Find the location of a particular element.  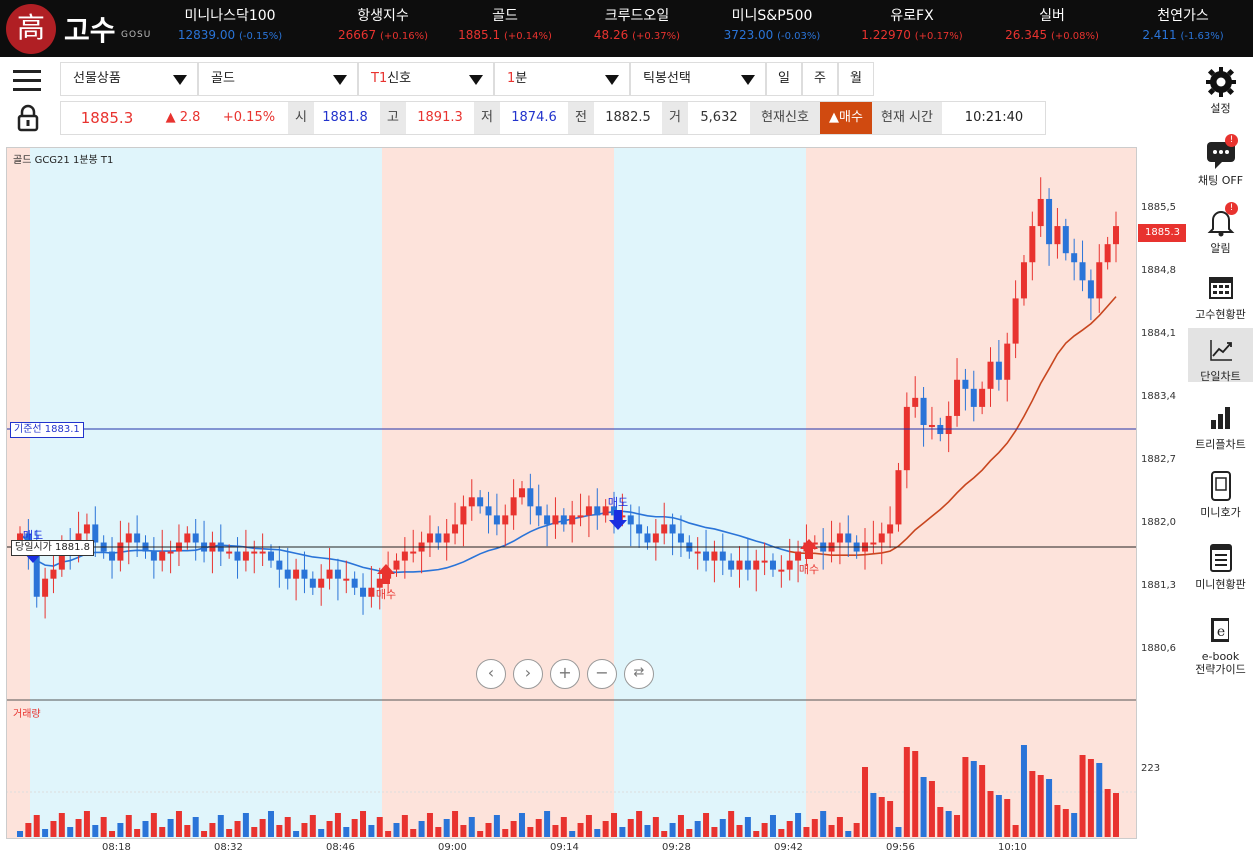

signal-badge: ▲매수 is located at coordinates (846, 118).